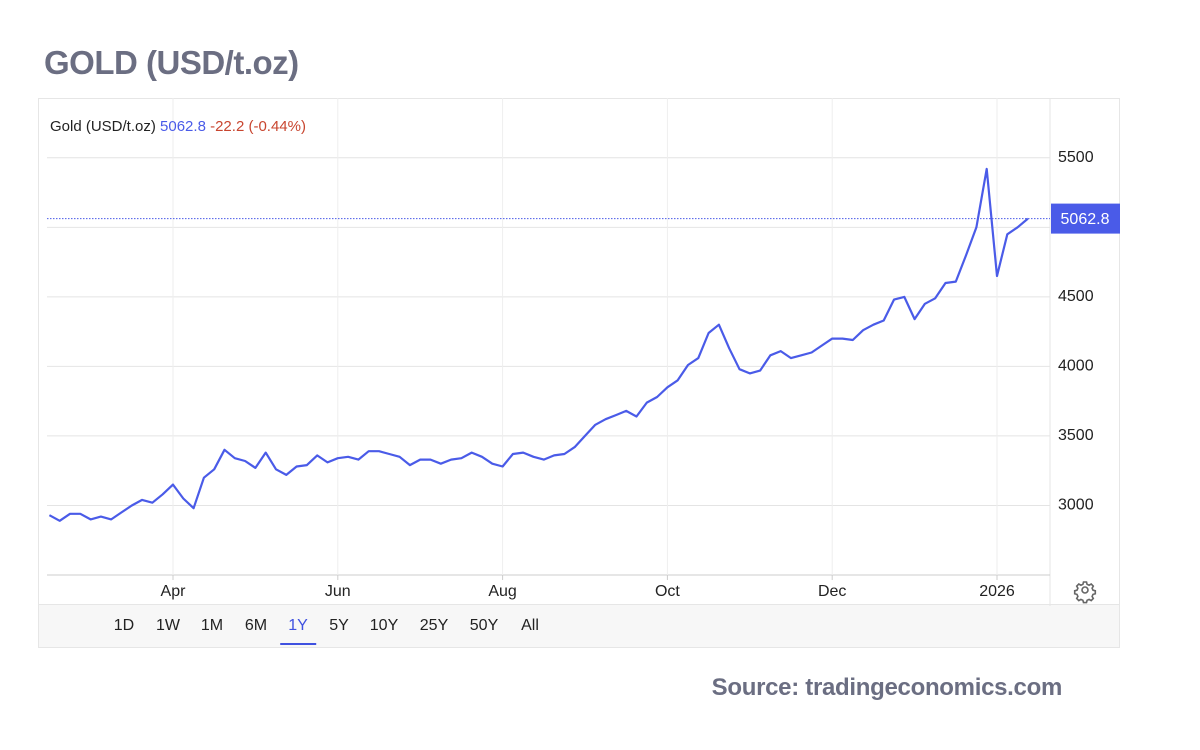  What do you see at coordinates (103, 126) in the screenshot?
I see `legend-name: Gold (USD/t.oz)` at bounding box center [103, 126].